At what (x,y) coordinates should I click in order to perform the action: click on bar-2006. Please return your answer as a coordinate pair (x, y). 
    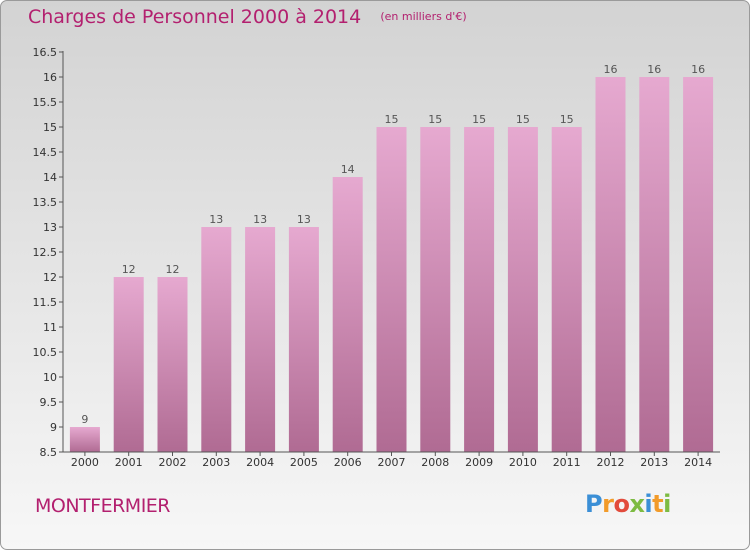
    Looking at the image, I should click on (347, 314).